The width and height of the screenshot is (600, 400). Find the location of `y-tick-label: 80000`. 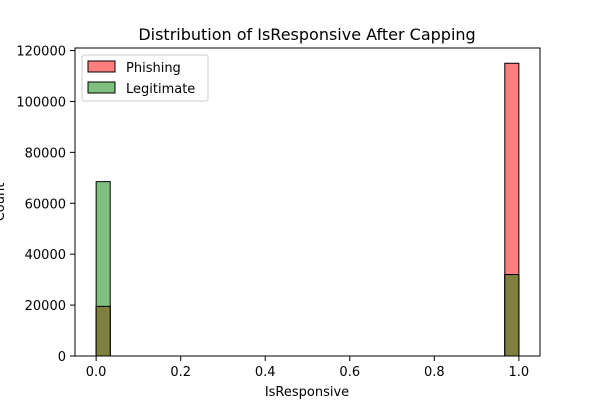

y-tick-label: 80000 is located at coordinates (45, 153).